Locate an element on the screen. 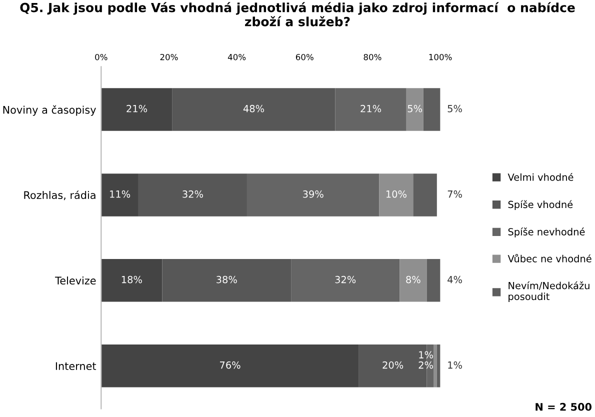 Image resolution: width=595 pixels, height=417 pixels. data-label: 39% is located at coordinates (313, 194).